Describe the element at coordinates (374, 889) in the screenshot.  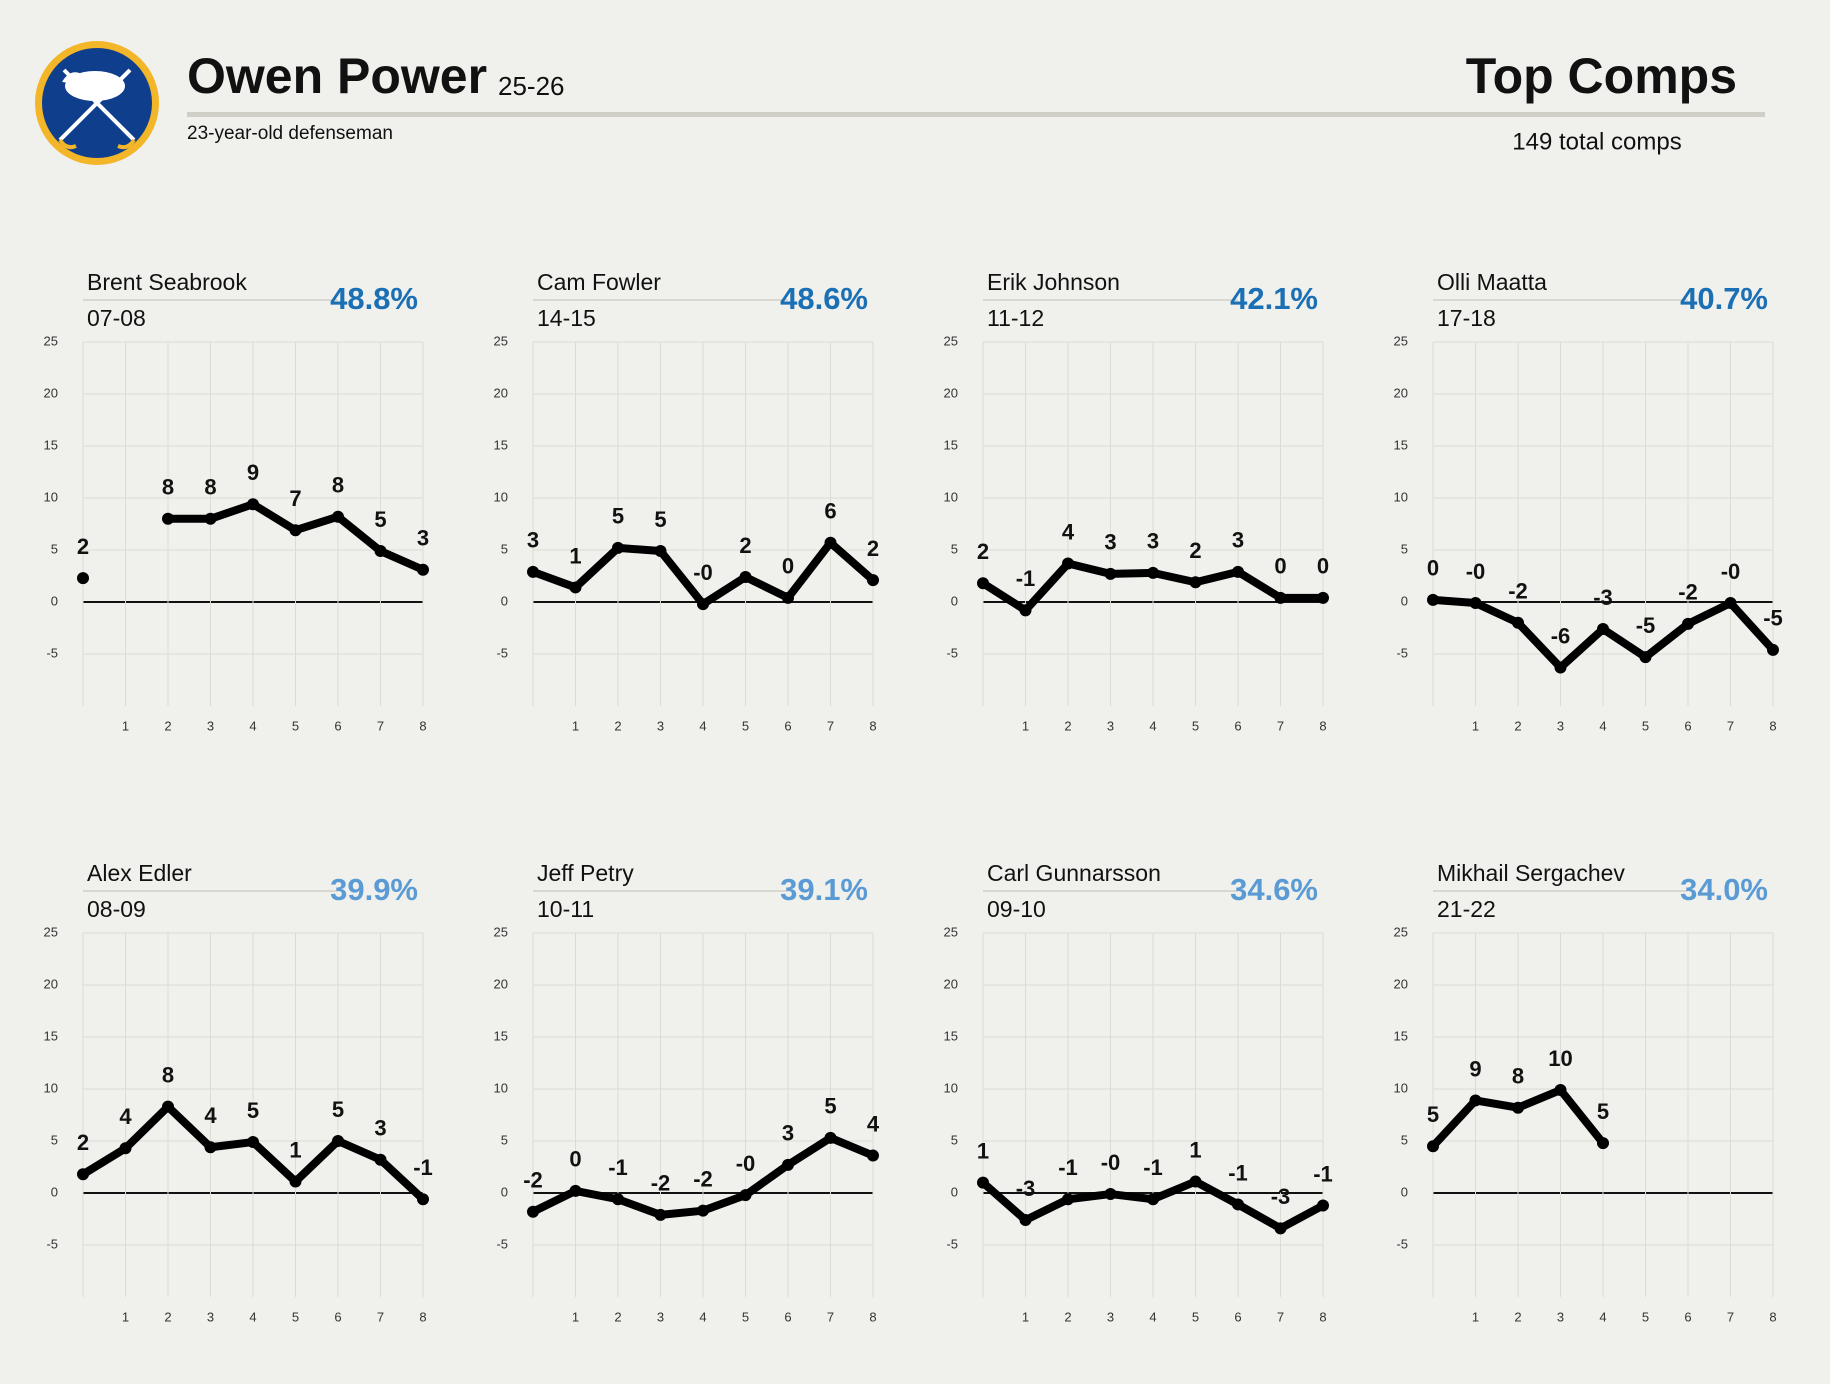
I see `comp-similarity: 39.9%` at that location.